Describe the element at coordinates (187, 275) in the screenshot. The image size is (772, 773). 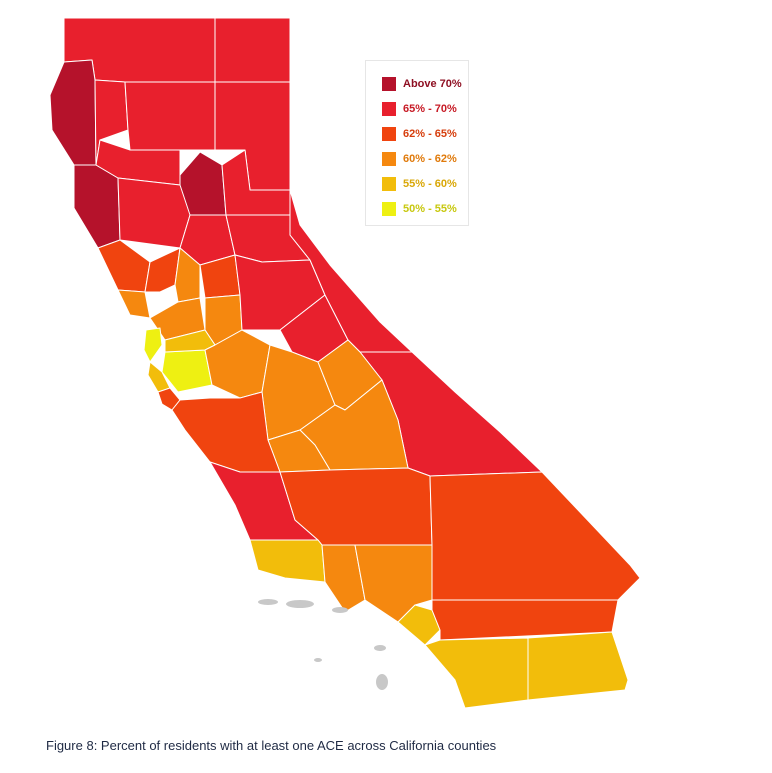
I see `county-yolo` at that location.